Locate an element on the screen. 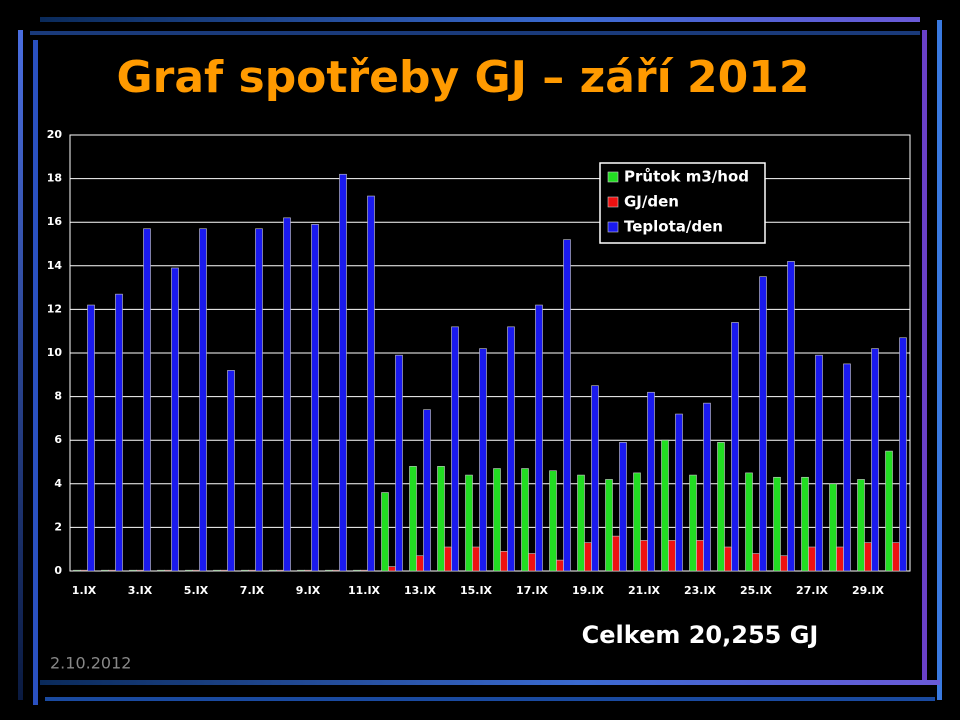 This screenshot has width=960, height=720. y-tick-label: 16 is located at coordinates (55, 221).